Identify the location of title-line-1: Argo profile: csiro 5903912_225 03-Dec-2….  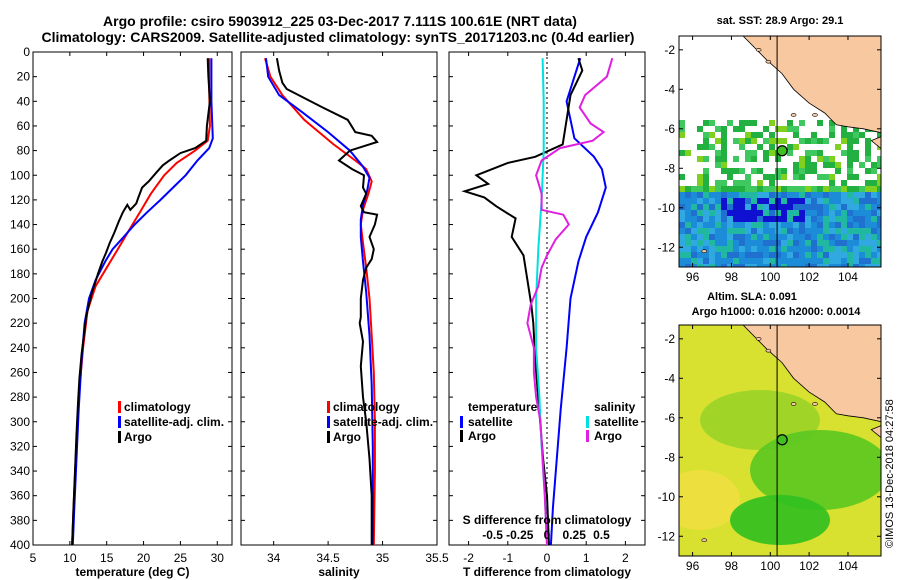
(340, 21).